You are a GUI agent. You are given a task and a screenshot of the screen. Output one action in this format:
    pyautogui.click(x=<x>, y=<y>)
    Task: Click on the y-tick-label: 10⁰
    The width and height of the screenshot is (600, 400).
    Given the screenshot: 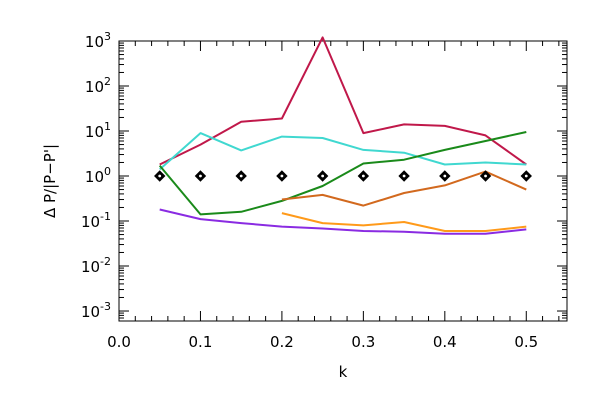 What is the action you would take?
    pyautogui.click(x=98, y=175)
    